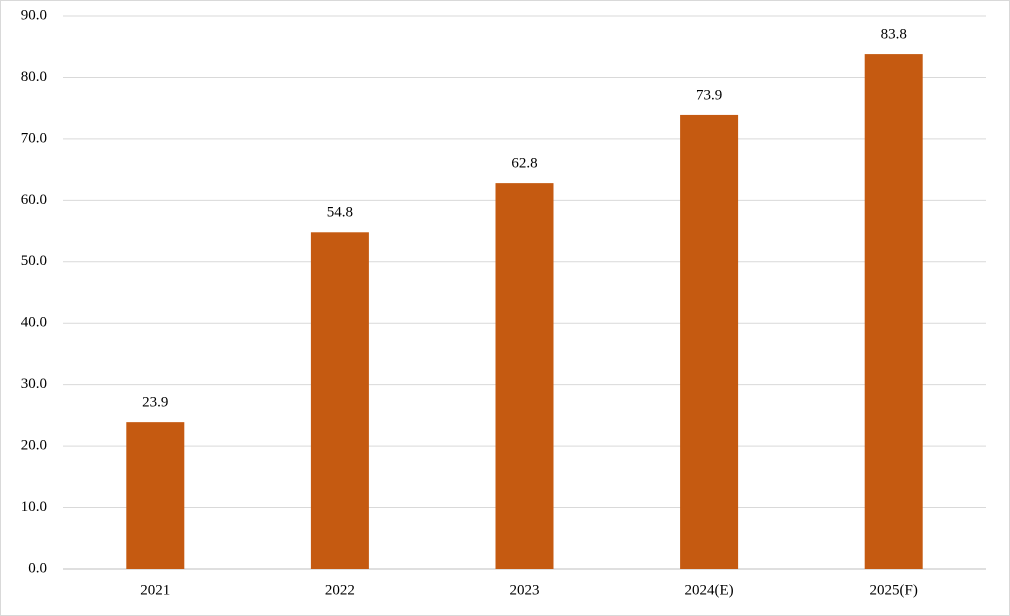  Describe the element at coordinates (709, 590) in the screenshot. I see `x-tick-label: 2024(E)` at that location.